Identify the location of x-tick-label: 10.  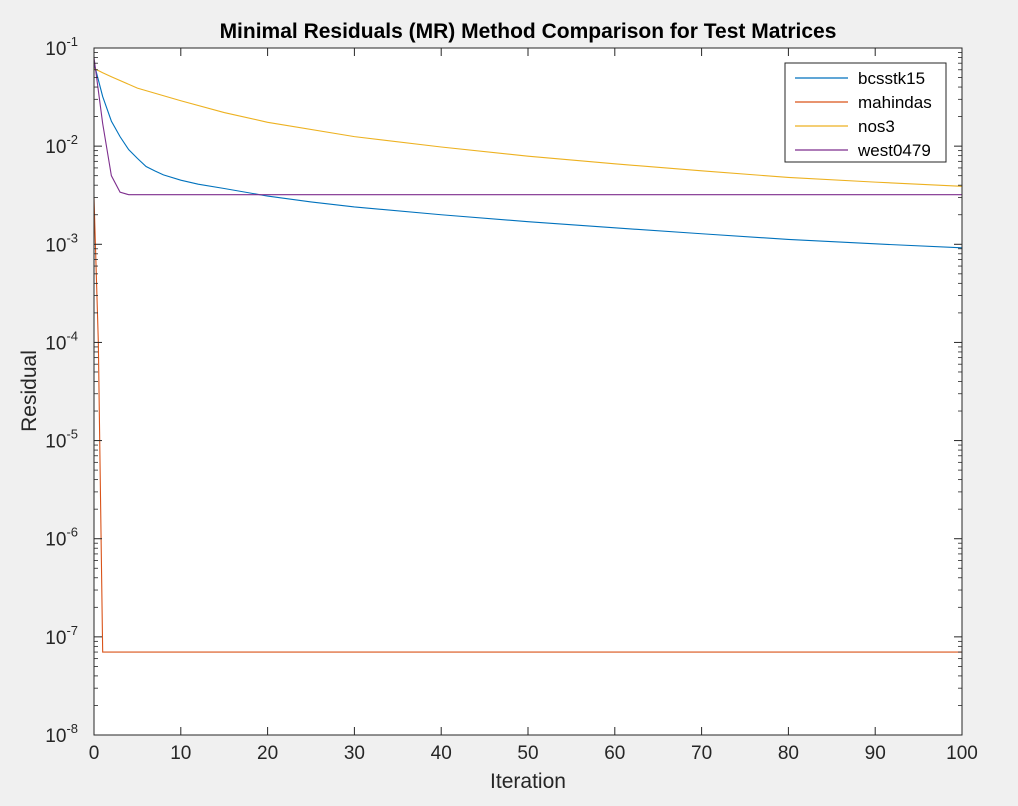
(180, 753).